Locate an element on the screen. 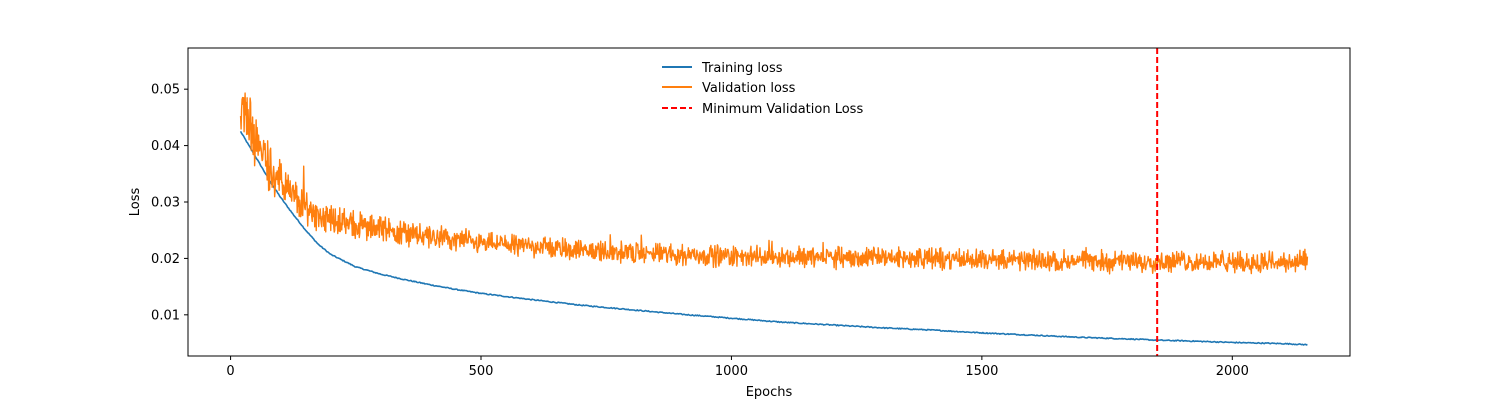  x-tick-label-2000: 2000 is located at coordinates (1232, 371).